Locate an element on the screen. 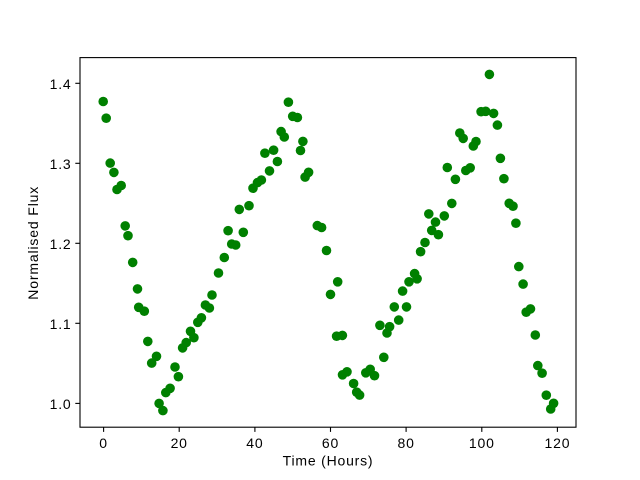 The width and height of the screenshot is (640, 480). svg-text: 0 is located at coordinates (103, 443).